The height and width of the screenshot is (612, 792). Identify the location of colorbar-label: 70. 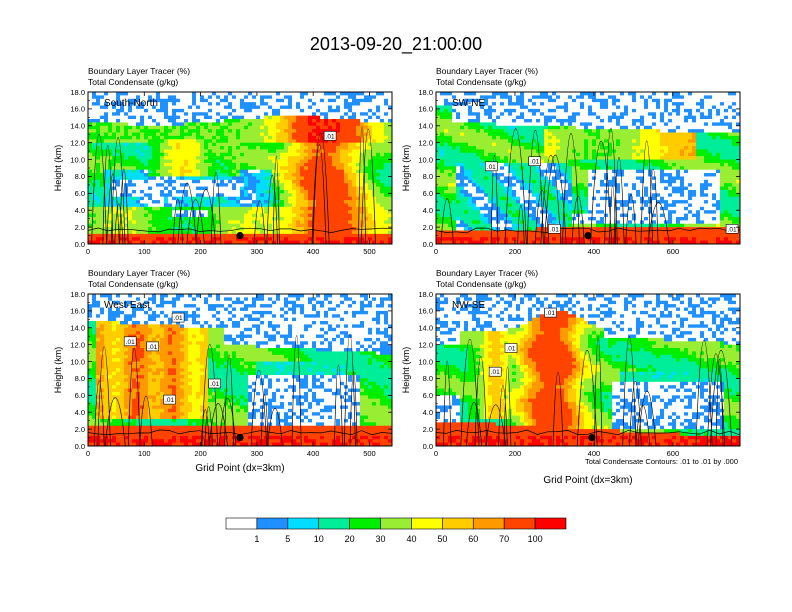
(504, 539).